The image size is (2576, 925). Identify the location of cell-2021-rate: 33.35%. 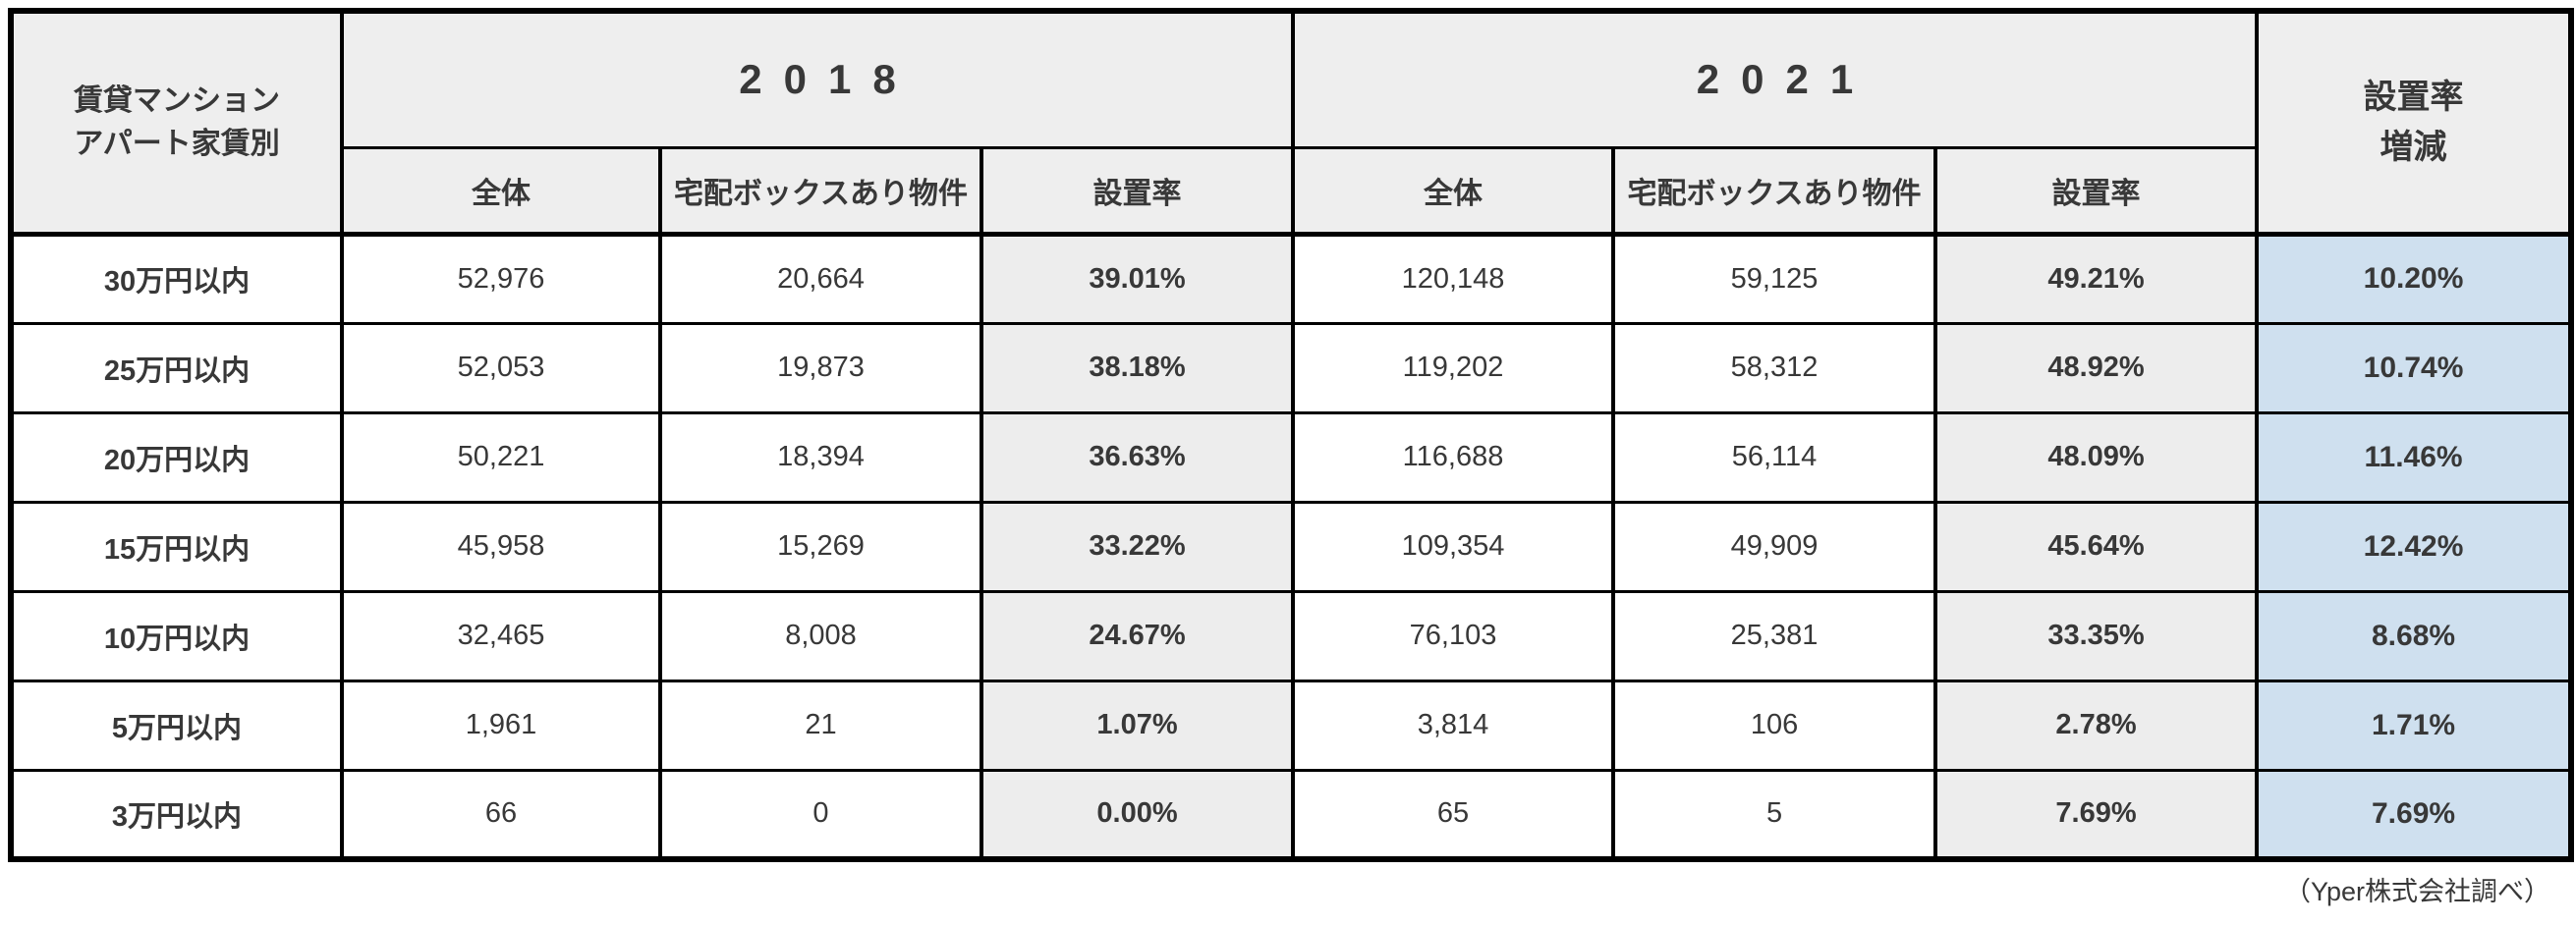
(2096, 635).